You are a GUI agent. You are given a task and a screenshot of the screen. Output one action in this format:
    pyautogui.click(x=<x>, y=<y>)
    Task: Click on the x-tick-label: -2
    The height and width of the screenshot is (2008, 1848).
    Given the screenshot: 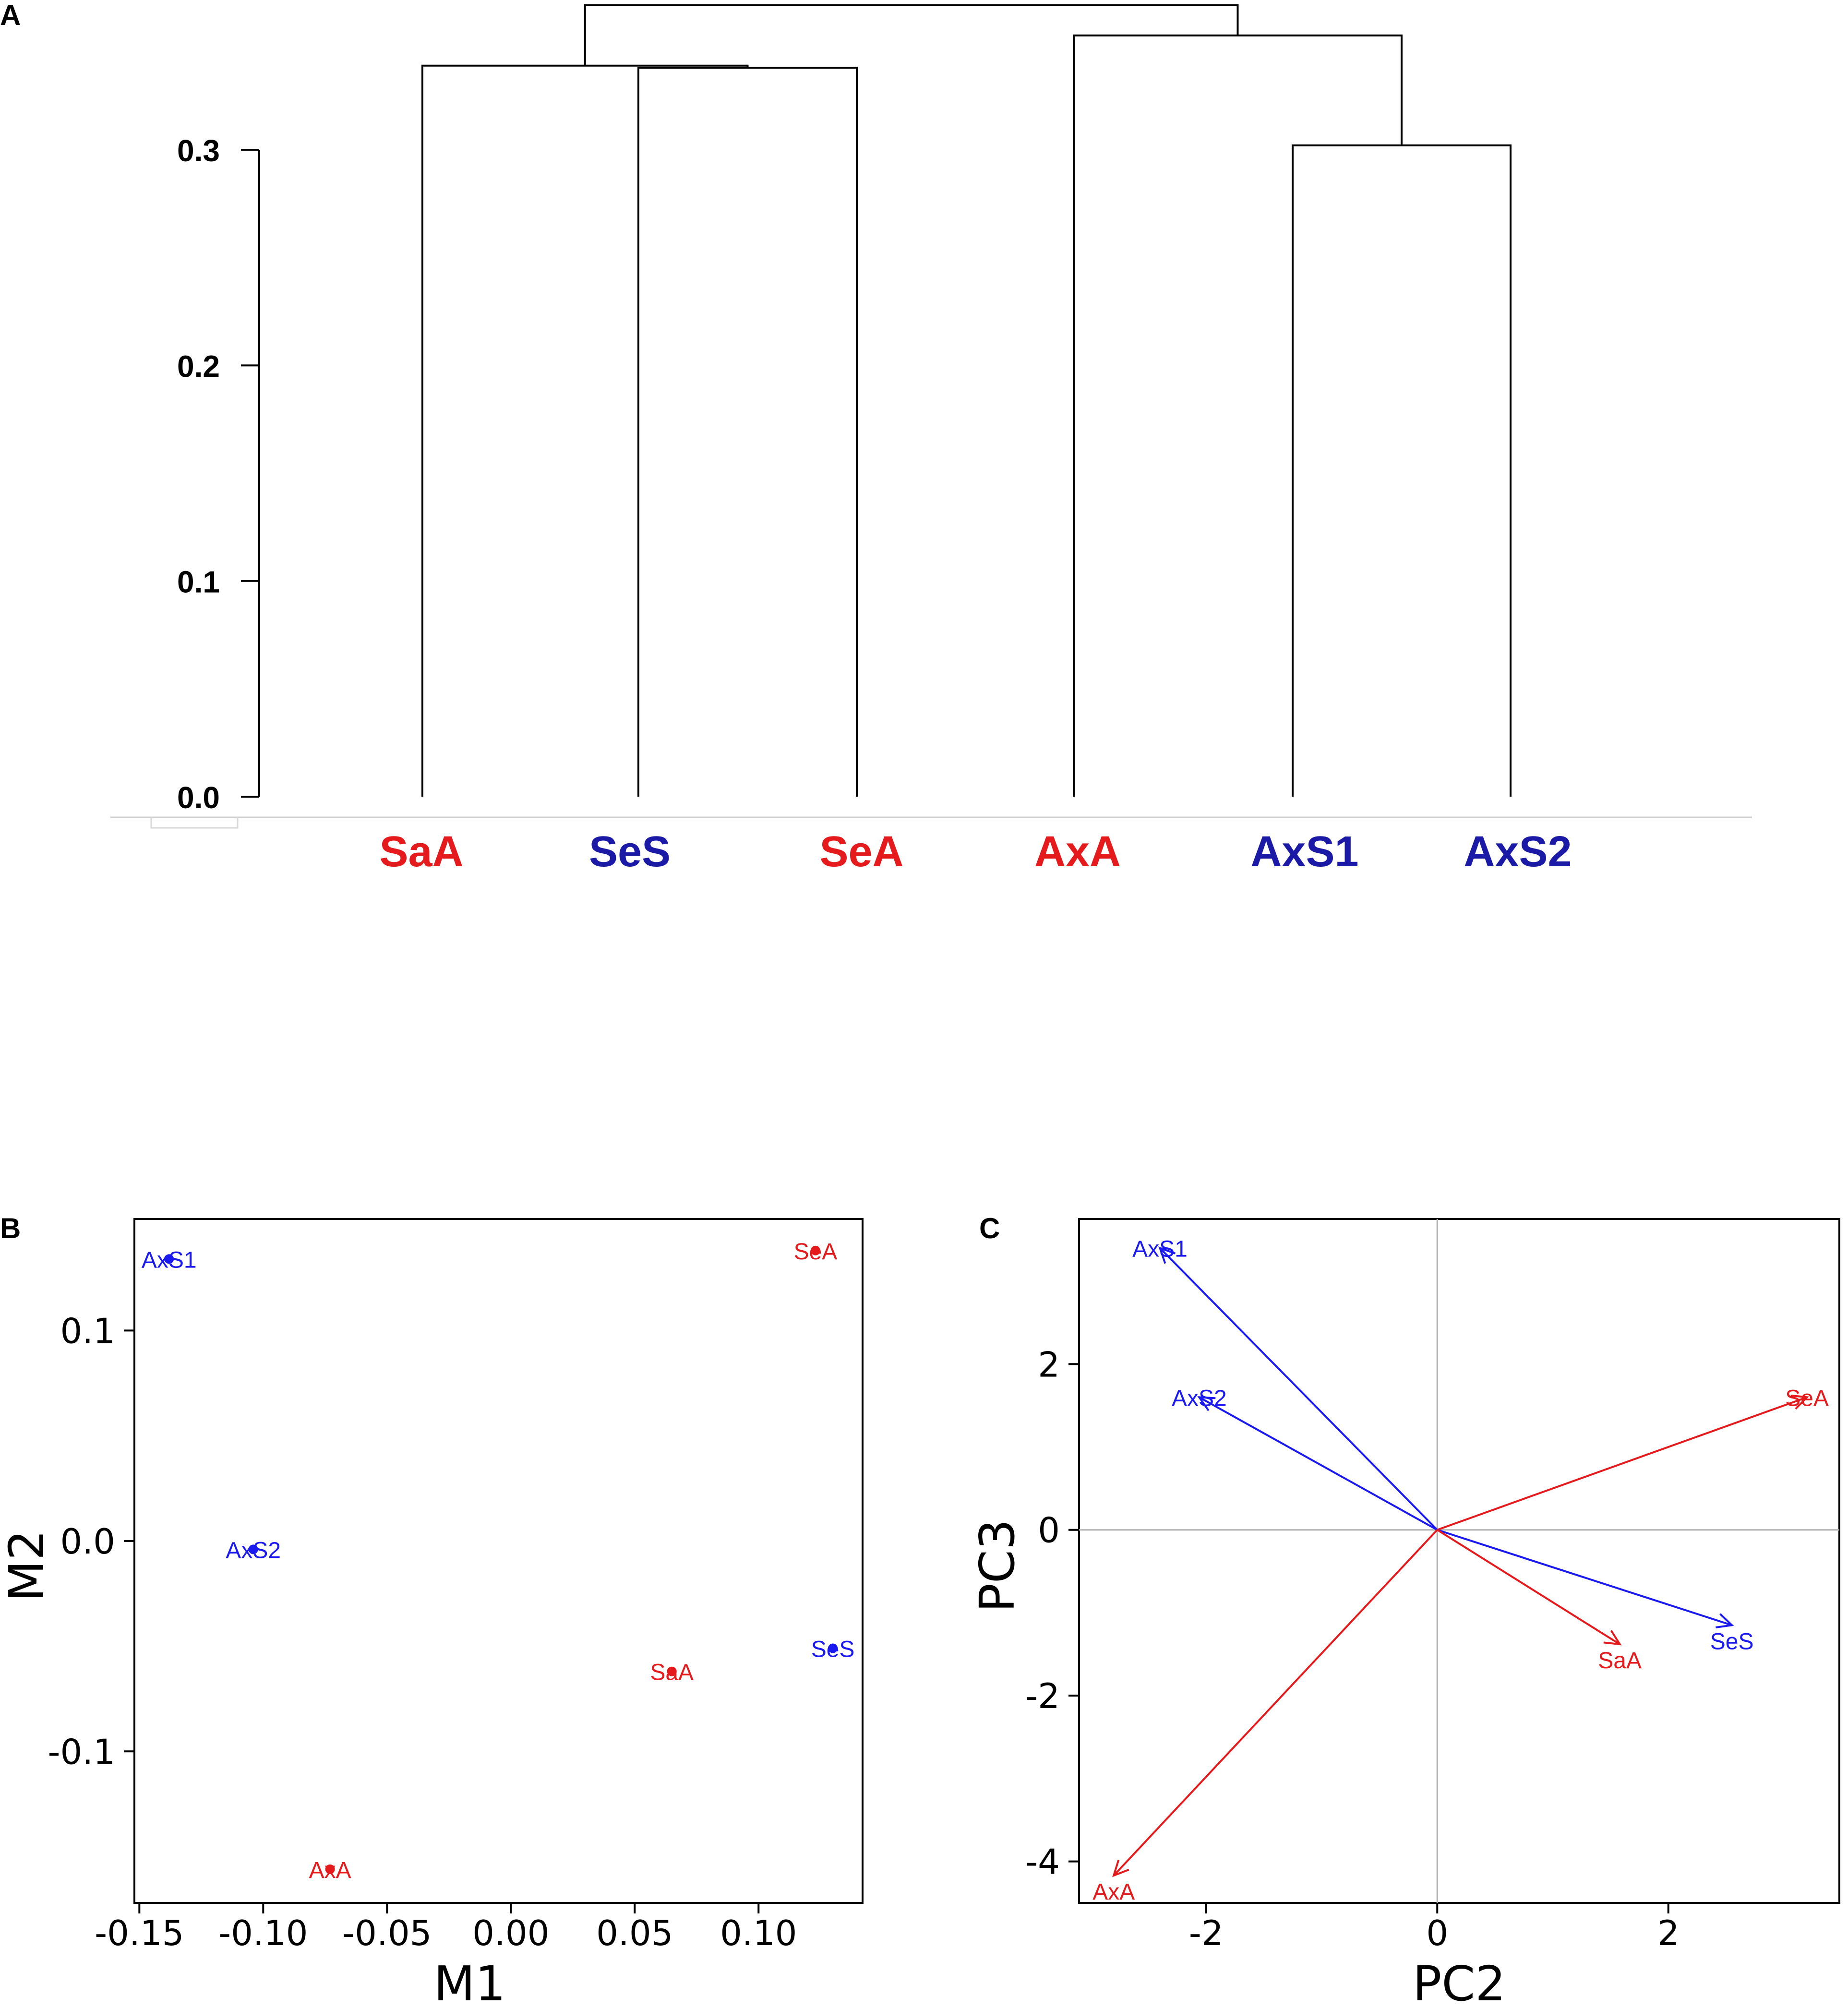 What is the action you would take?
    pyautogui.click(x=1206, y=1933)
    